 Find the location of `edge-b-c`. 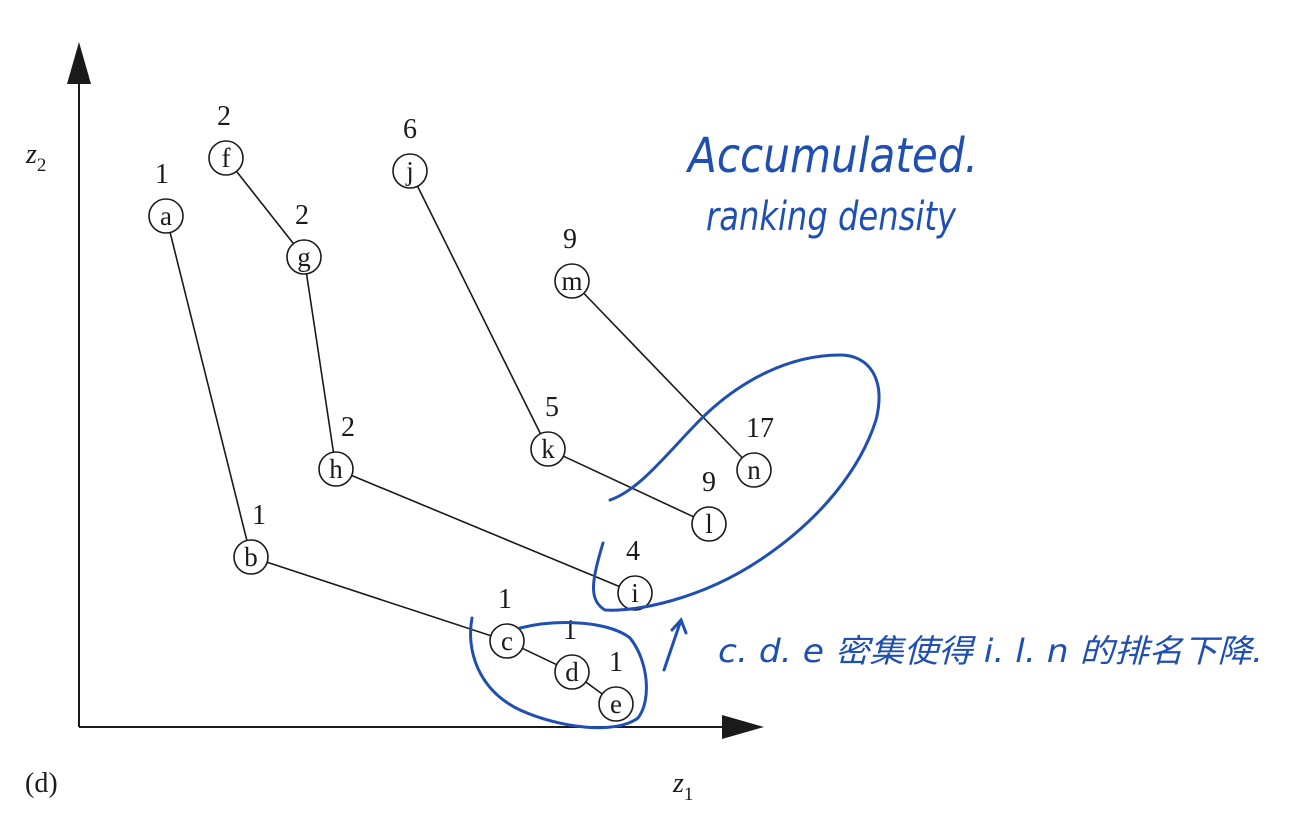

edge-b-c is located at coordinates (379, 599).